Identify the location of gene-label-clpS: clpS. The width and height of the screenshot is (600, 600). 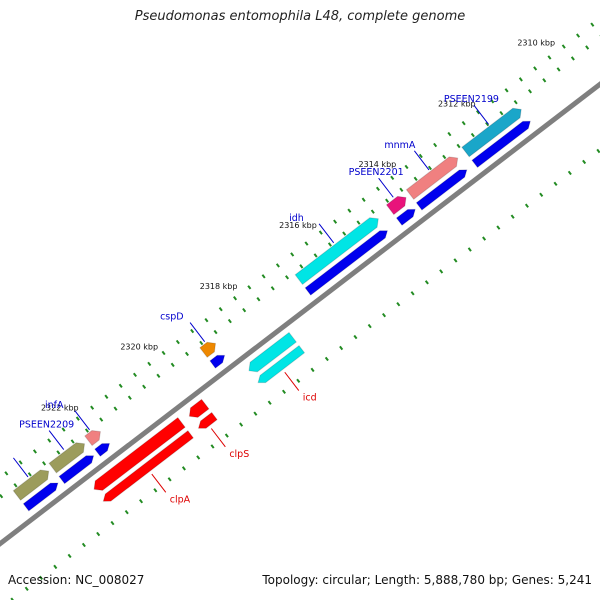
(239, 454).